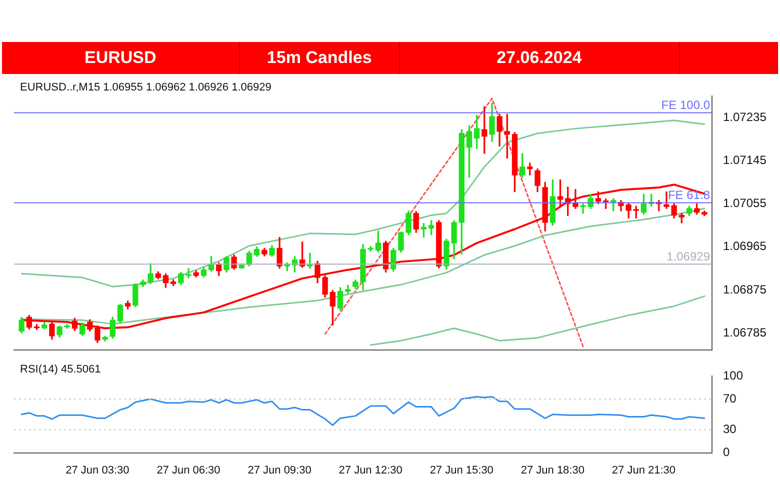 This screenshot has height=482, width=780. I want to click on y-tick-label: 1.06785, so click(745, 332).